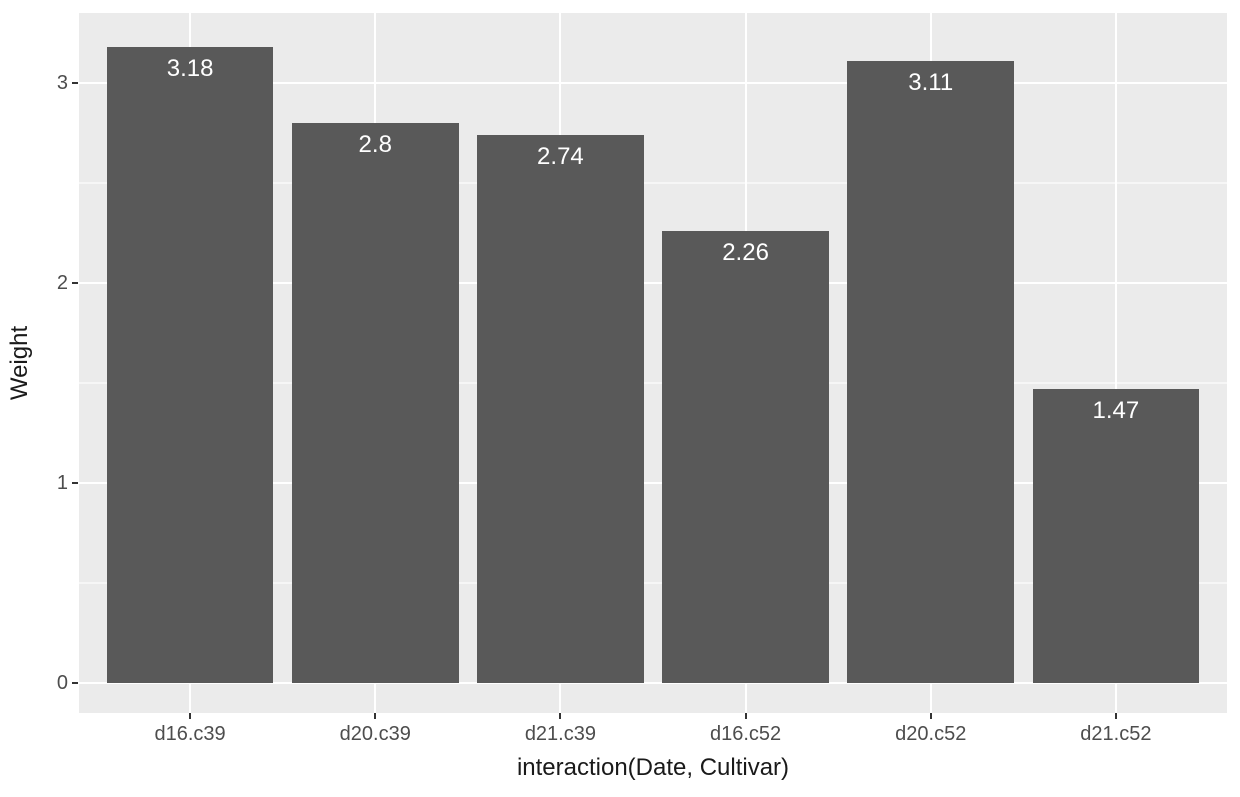  Describe the element at coordinates (745, 252) in the screenshot. I see `bar-value-label: 2.26` at that location.